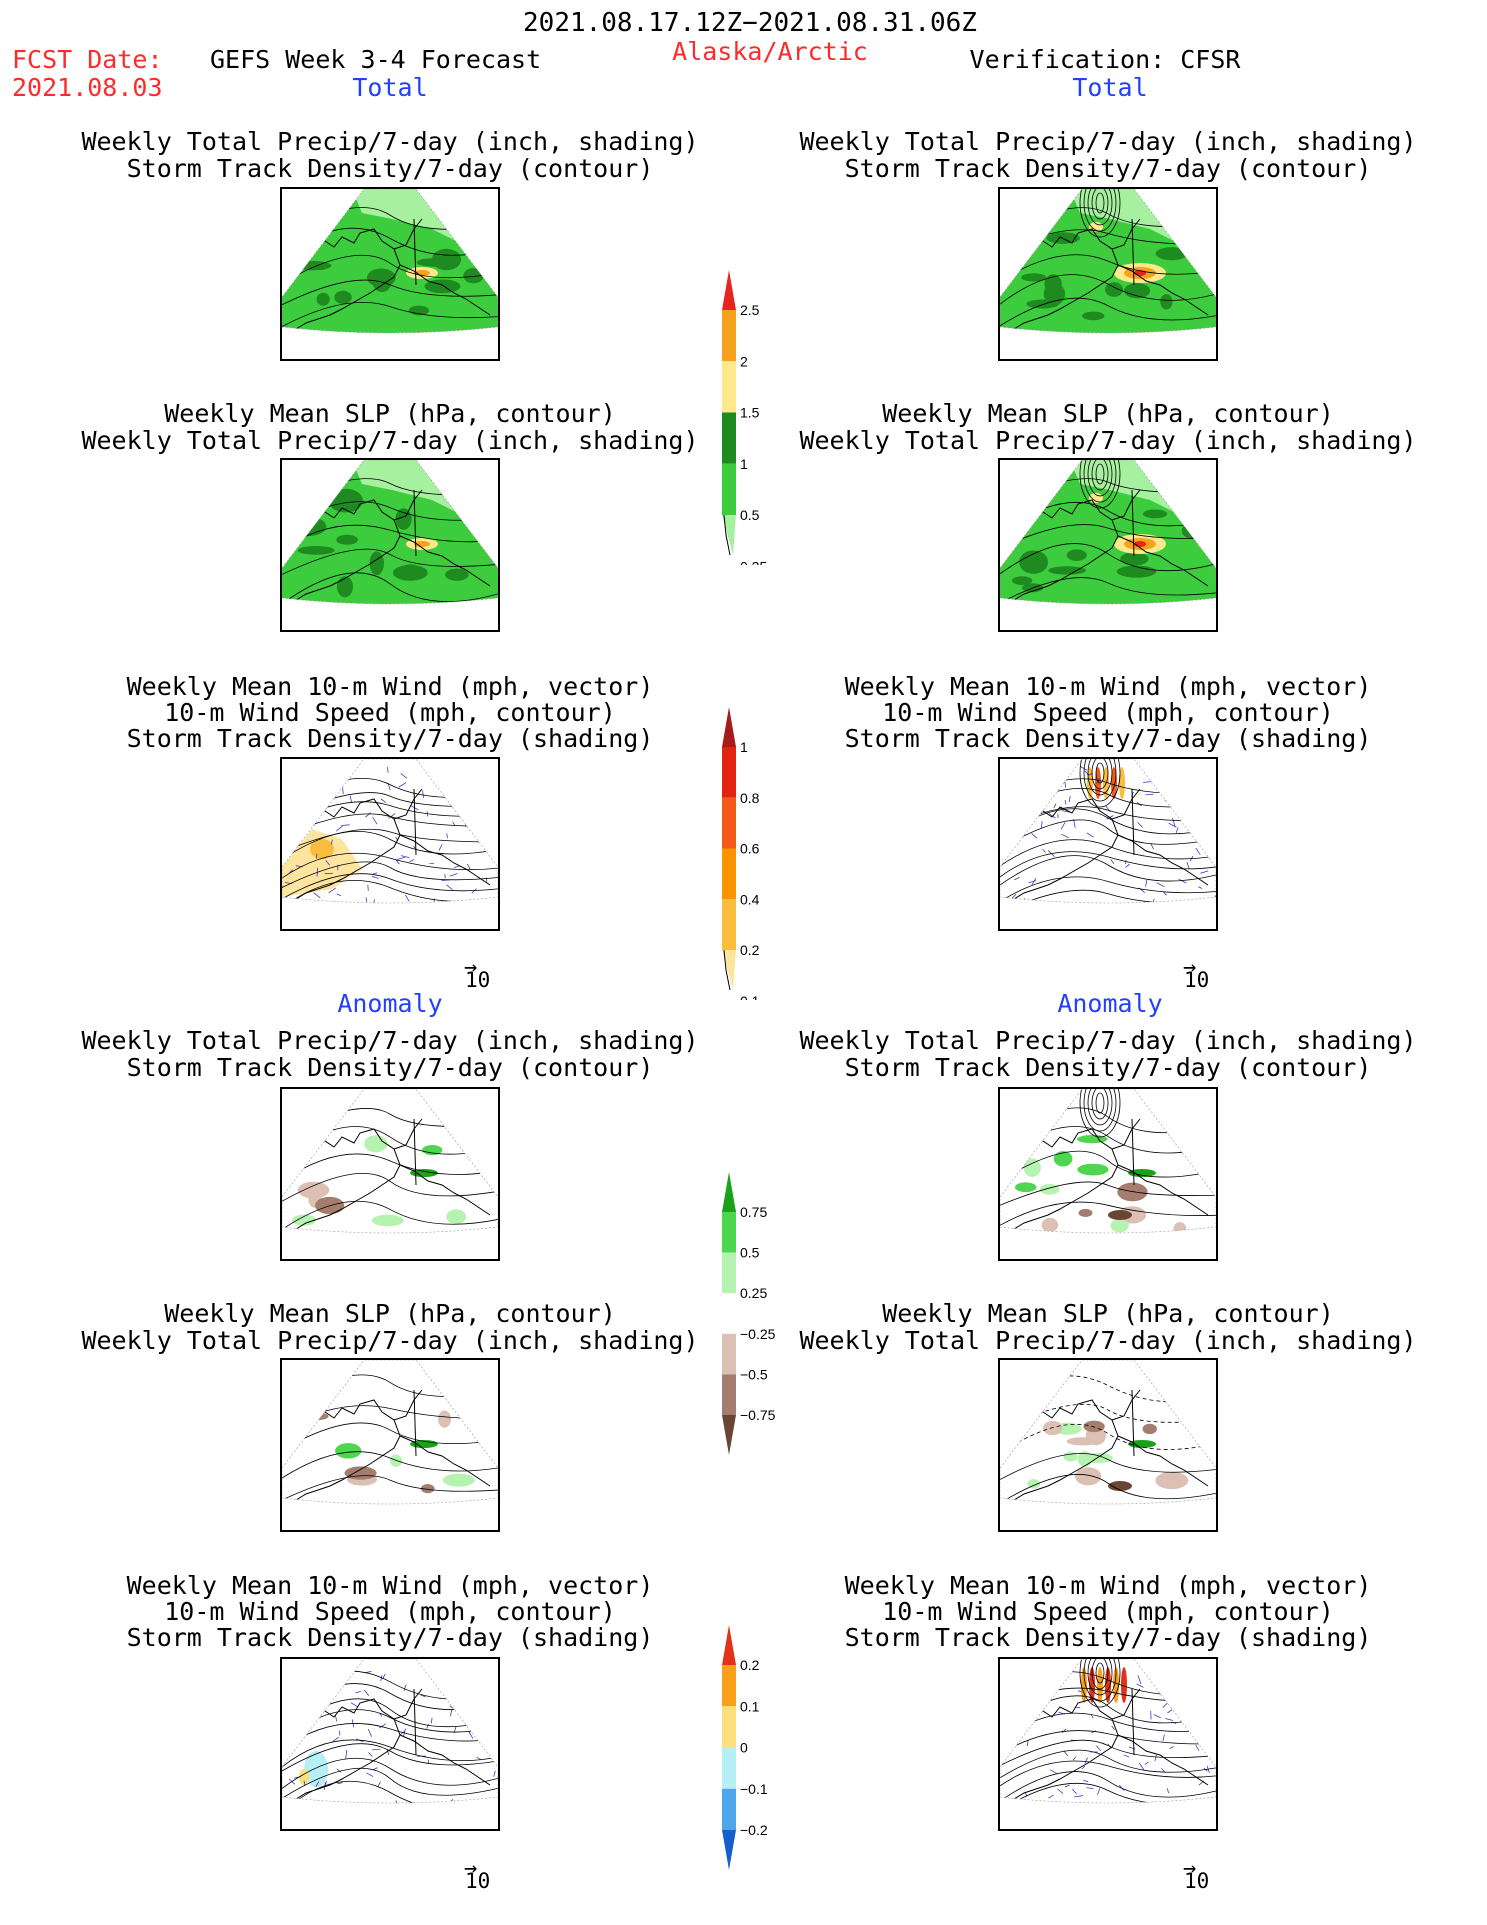  I want to click on title-r6-c: Storm Track Density/7-day (shading), so click(1108, 1637).